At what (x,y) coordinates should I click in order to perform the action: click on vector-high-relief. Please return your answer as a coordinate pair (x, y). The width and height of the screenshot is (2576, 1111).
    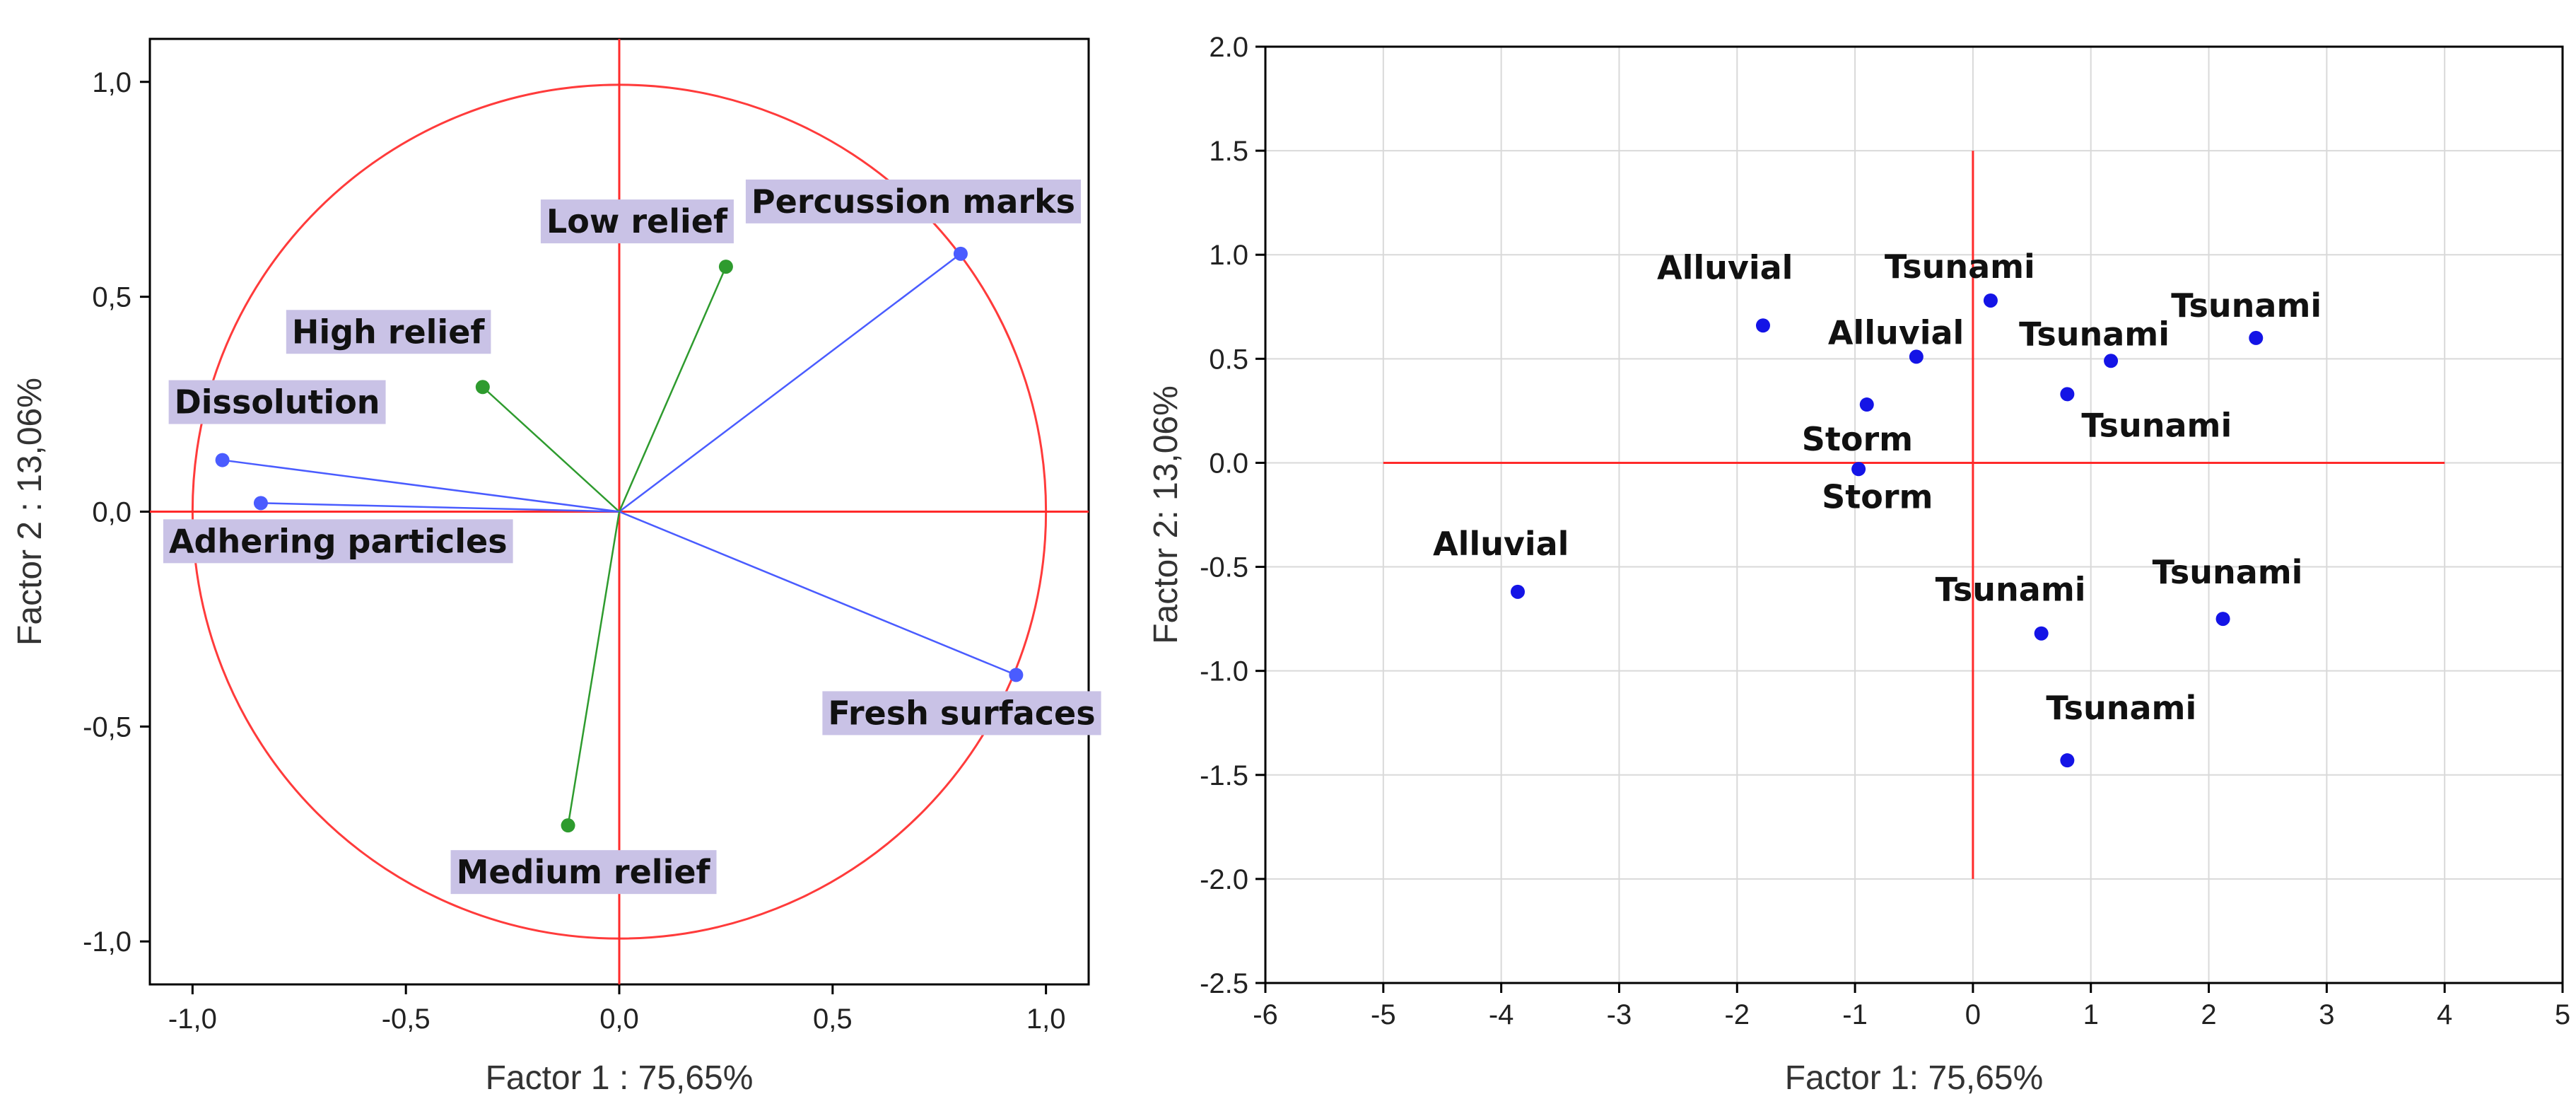
    Looking at the image, I should click on (550, 449).